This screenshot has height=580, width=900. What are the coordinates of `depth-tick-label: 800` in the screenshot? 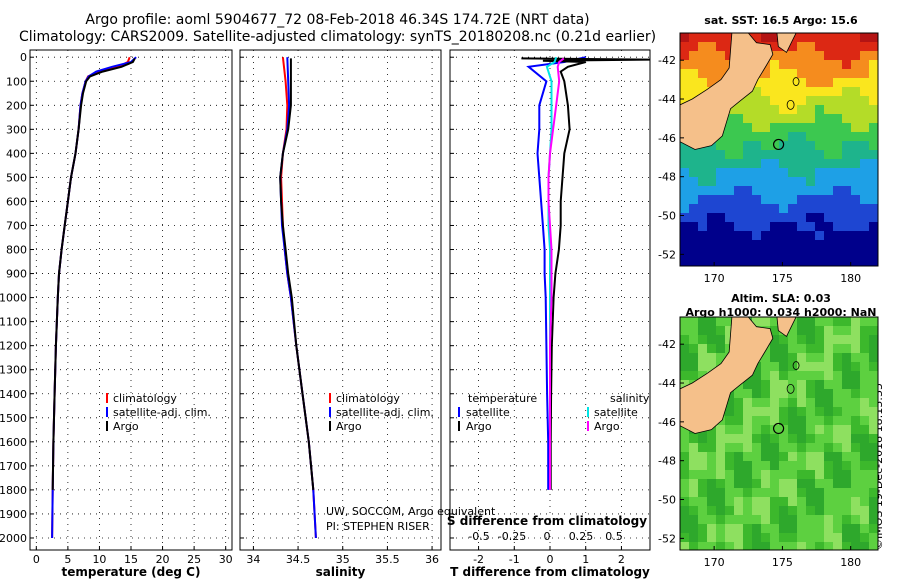 It's located at (16, 250).